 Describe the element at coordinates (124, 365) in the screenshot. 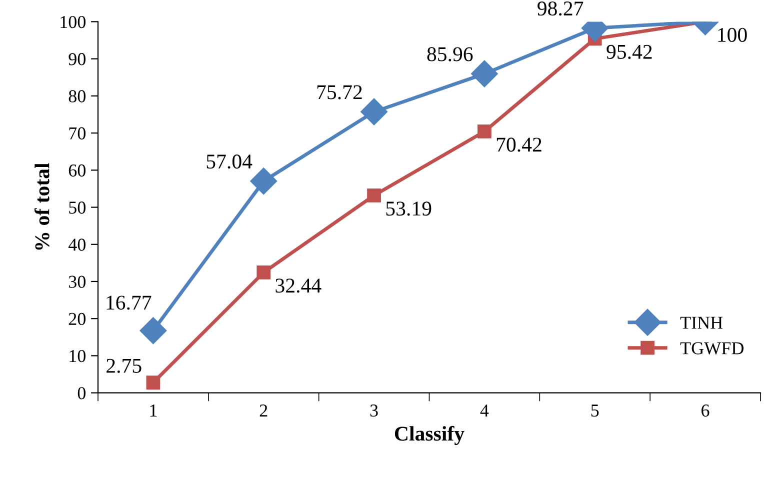

I see `data-label: 2.75` at that location.